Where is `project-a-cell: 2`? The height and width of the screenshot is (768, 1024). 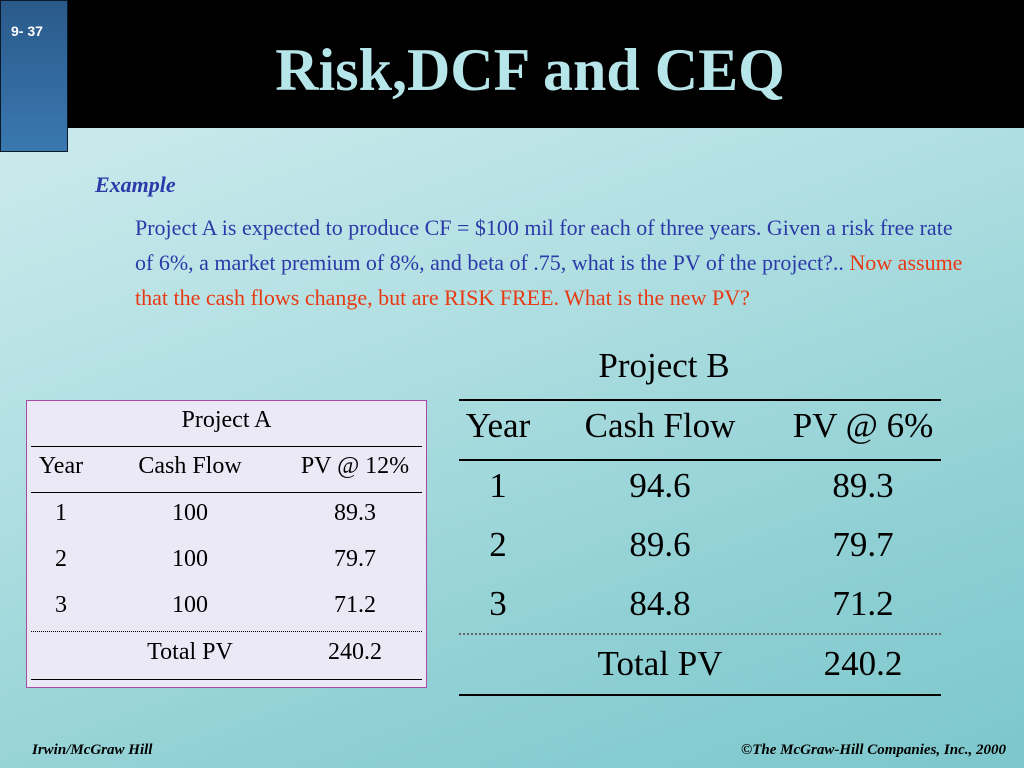
project-a-cell: 2 is located at coordinates (61, 559).